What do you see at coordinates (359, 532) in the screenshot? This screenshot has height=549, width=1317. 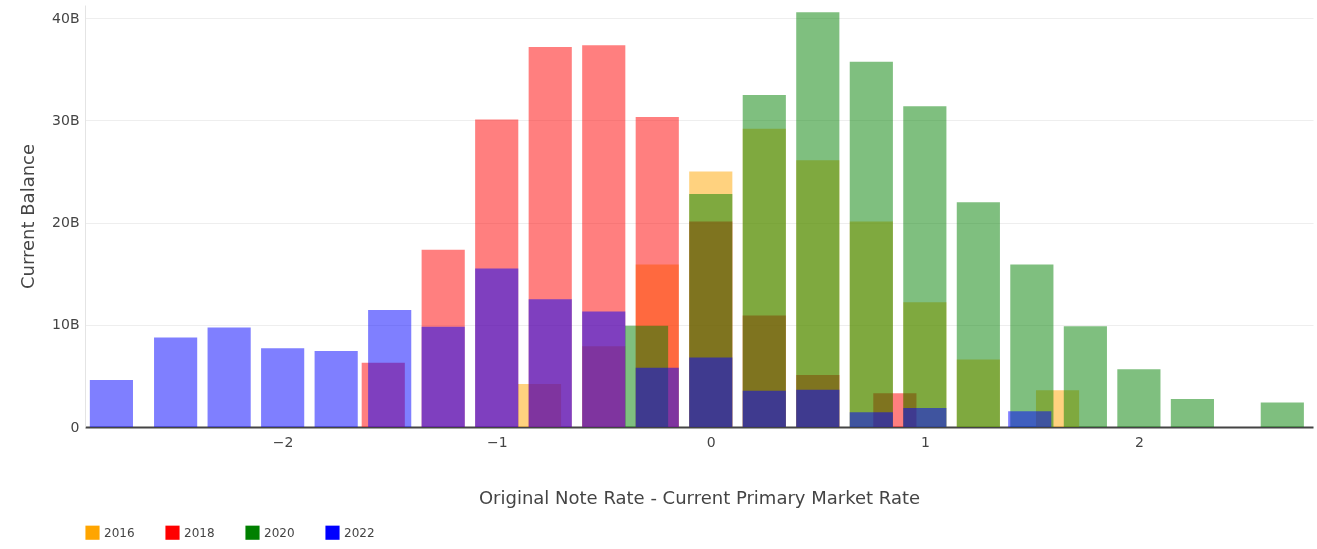 I see `legend-label: 2022` at bounding box center [359, 532].